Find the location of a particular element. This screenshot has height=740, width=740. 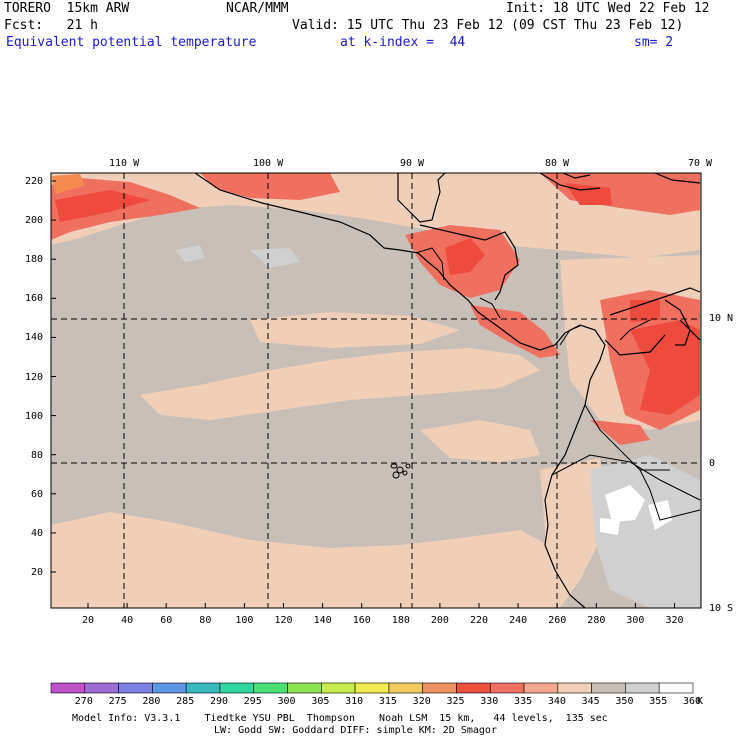

y-tick-label: 220 is located at coordinates (34, 181).